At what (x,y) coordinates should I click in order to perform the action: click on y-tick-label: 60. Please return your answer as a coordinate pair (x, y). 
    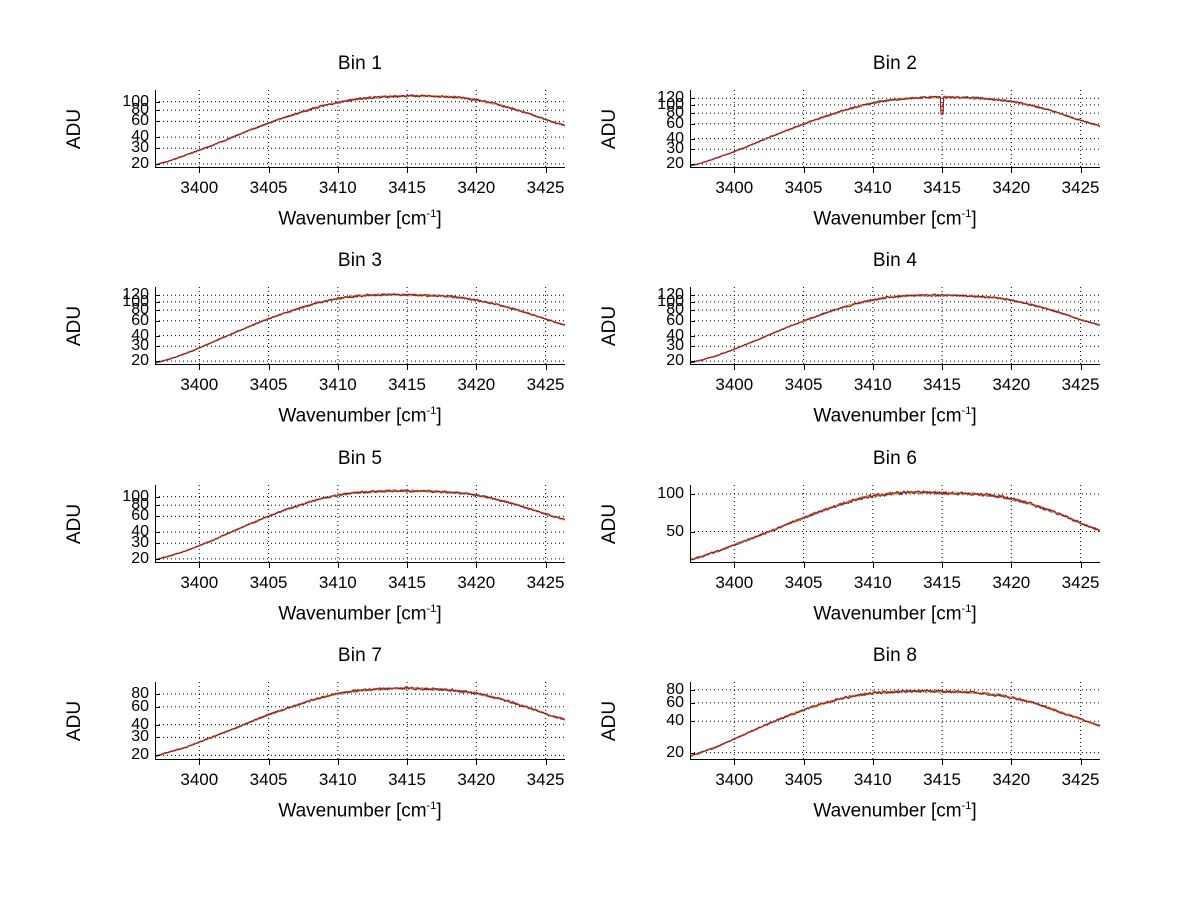
    Looking at the image, I should click on (675, 123).